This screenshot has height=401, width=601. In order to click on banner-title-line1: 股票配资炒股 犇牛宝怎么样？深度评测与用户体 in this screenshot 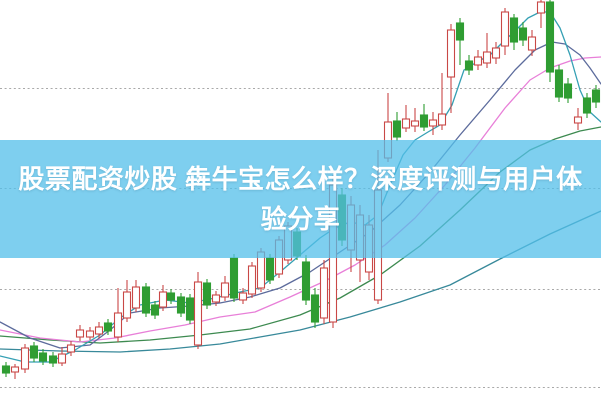, I will do `click(300, 179)`.